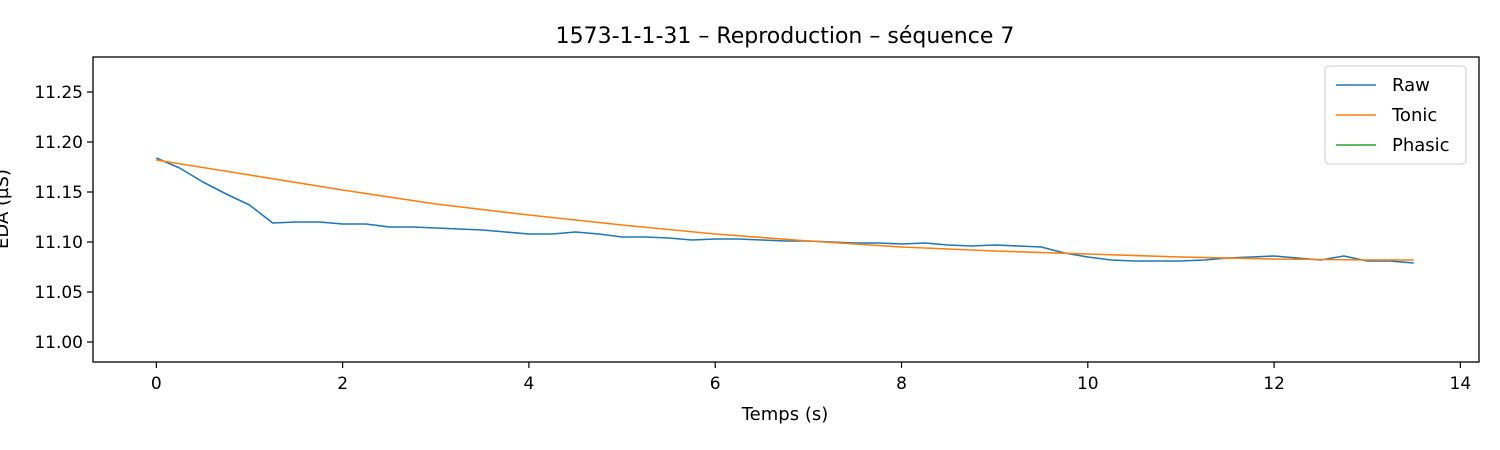 This screenshot has height=450, width=1500. Describe the element at coordinates (1411, 85) in the screenshot. I see `legend-label-raw: Raw` at that location.